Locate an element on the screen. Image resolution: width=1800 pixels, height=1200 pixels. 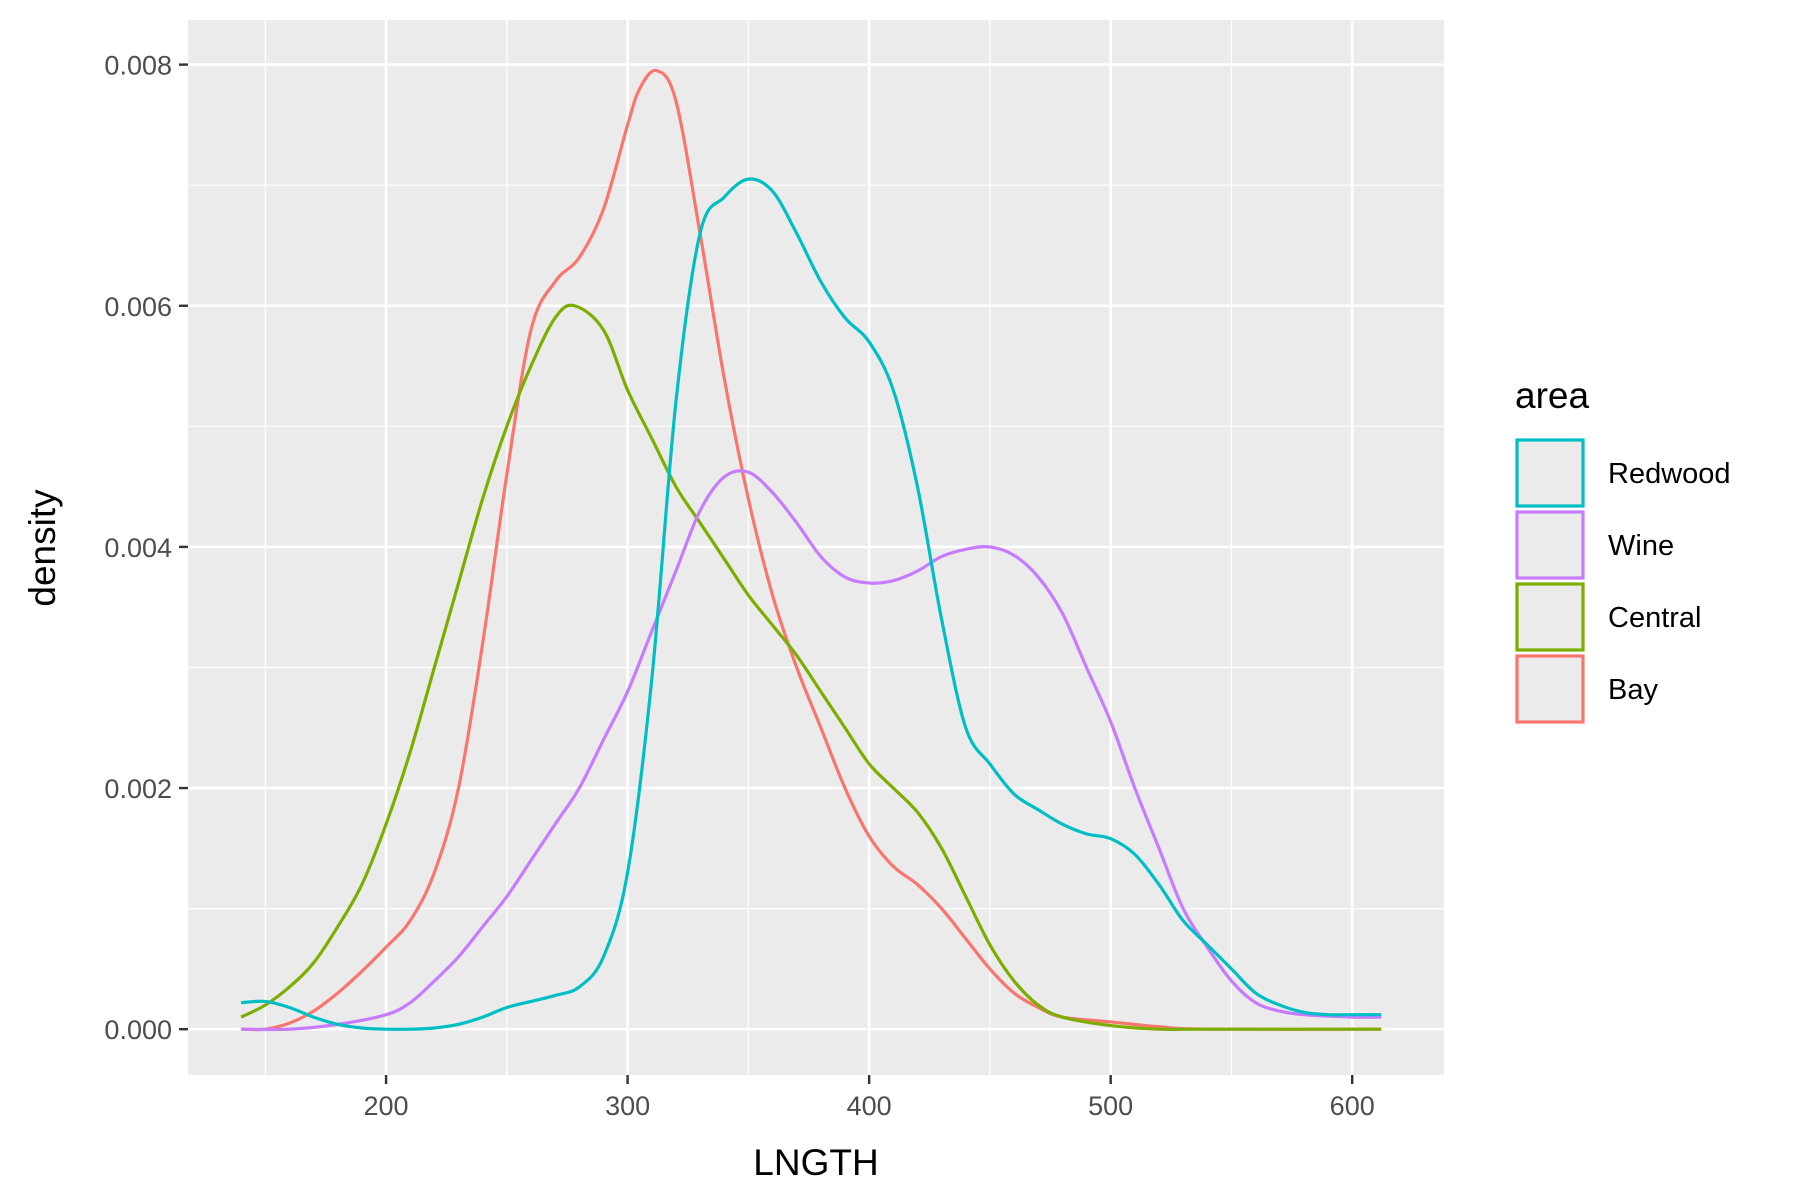
legend-label-redwood: Redwood is located at coordinates (1669, 474).